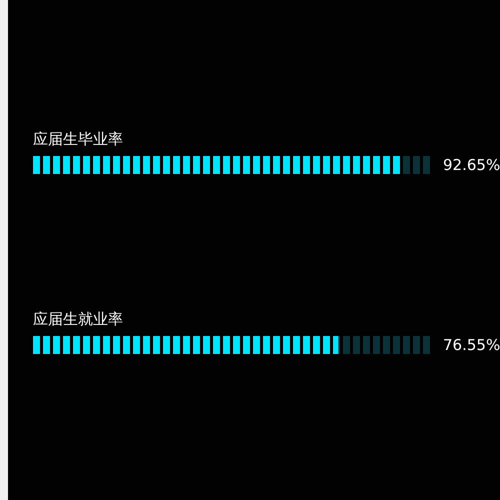  I want to click on y-tick-label: 应届生毕业率, so click(78, 139).